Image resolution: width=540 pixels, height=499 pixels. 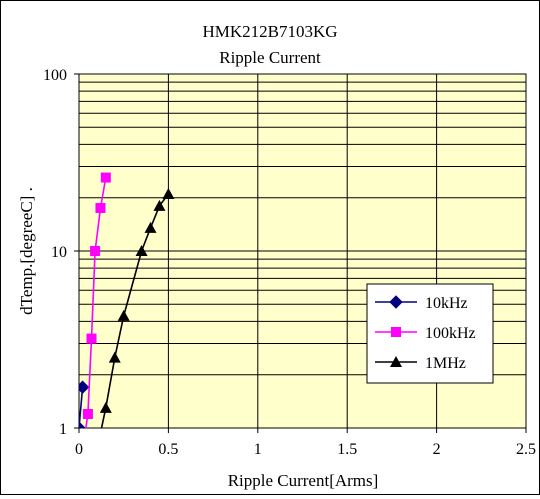 I want to click on legend-label-10khz: 10kHz, so click(x=446, y=303).